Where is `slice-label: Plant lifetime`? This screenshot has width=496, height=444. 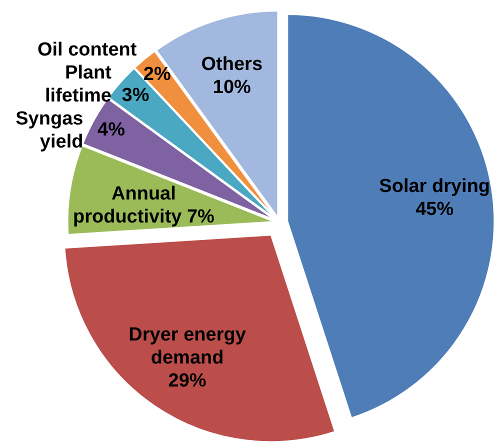
slice-label: Plant lifetime is located at coordinates (78, 84).